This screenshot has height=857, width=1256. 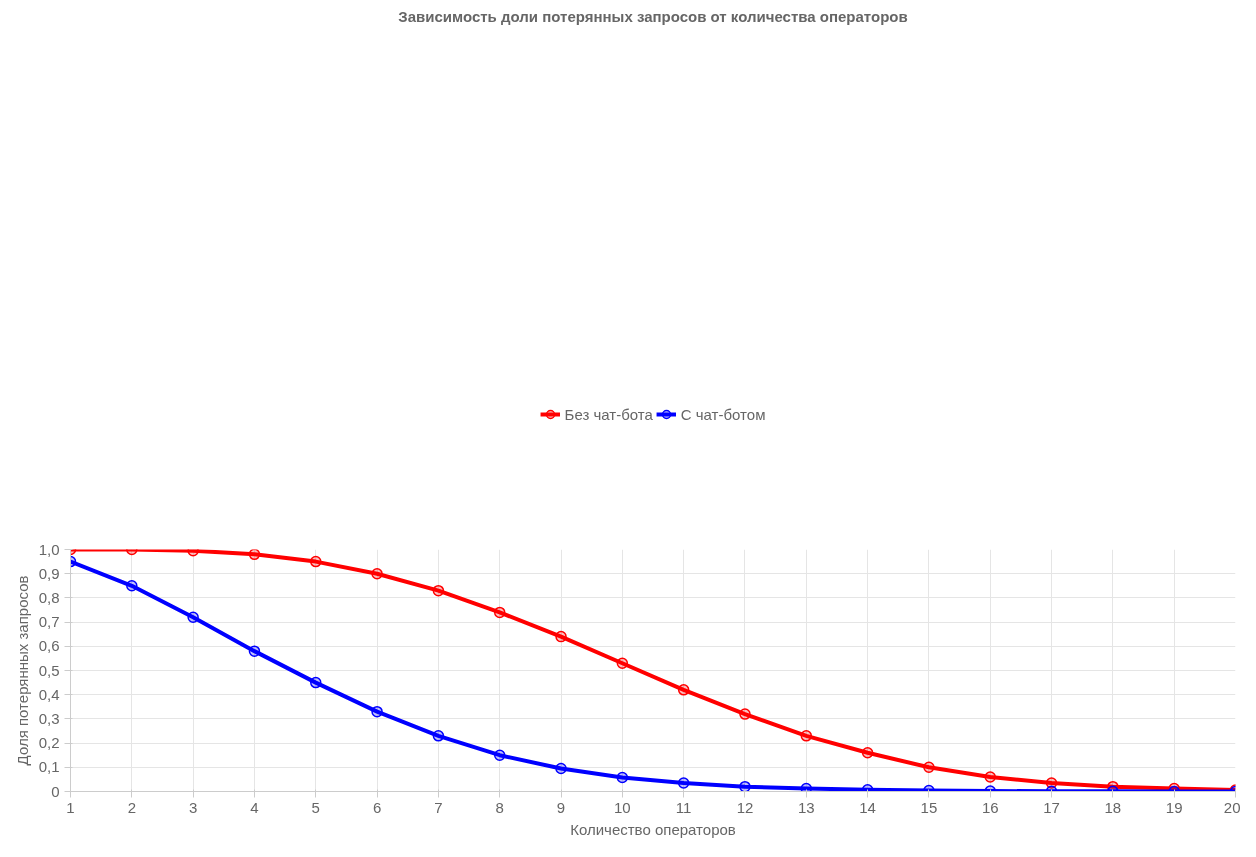 I want to click on chart-title: Зависимость доли потерянных запросов от количества операторов, so click(x=653, y=16).